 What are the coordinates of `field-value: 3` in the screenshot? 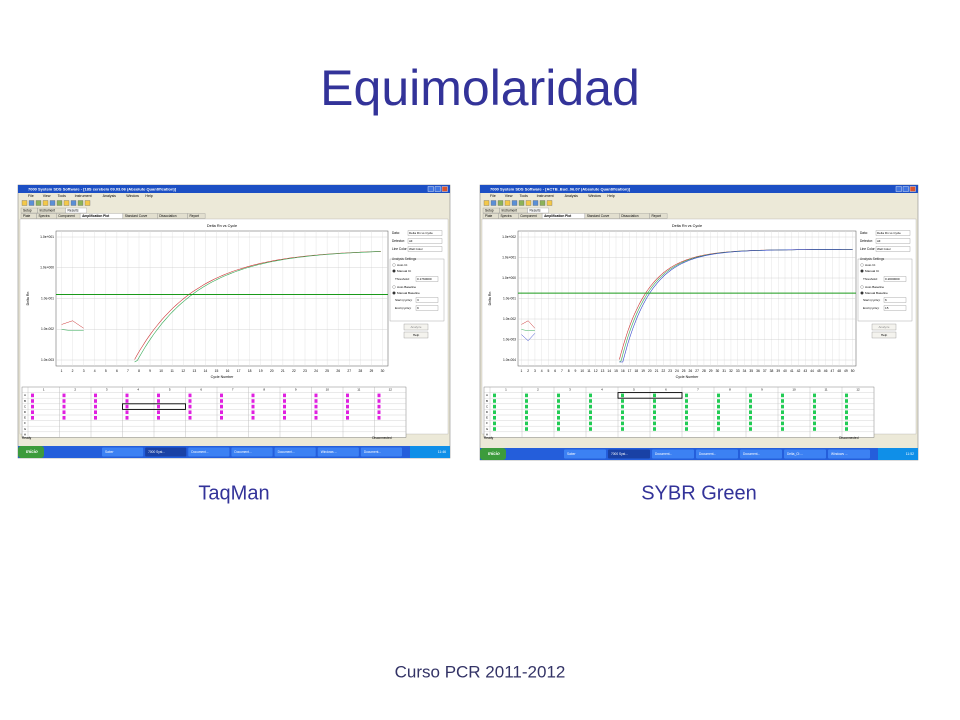 It's located at (418, 300).